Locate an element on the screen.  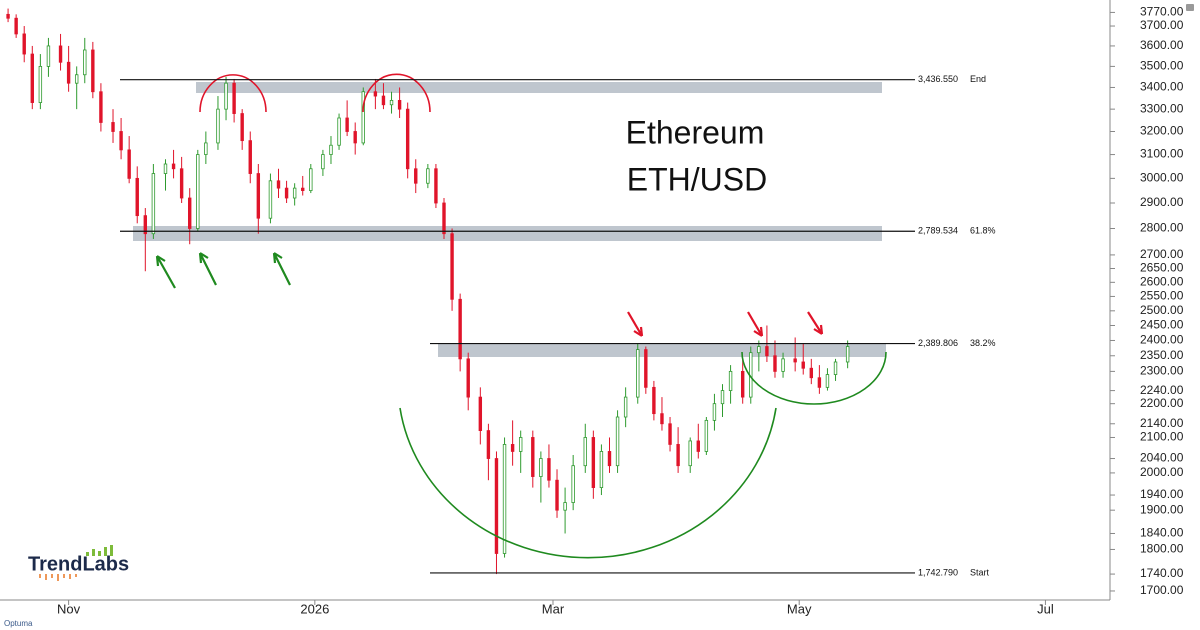
y-tick-label: 2550.00 is located at coordinates (1162, 296).